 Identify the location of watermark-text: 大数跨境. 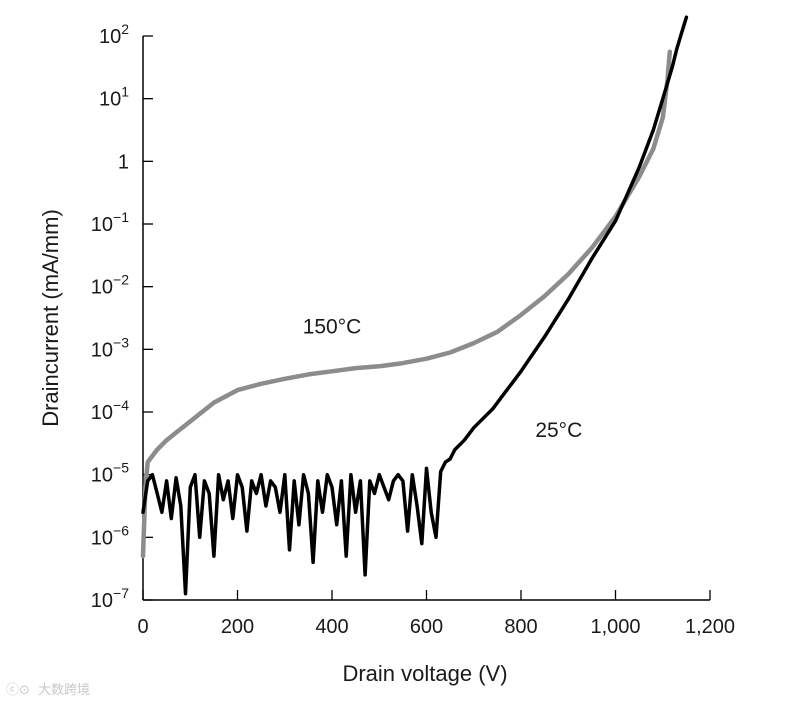
(64, 689).